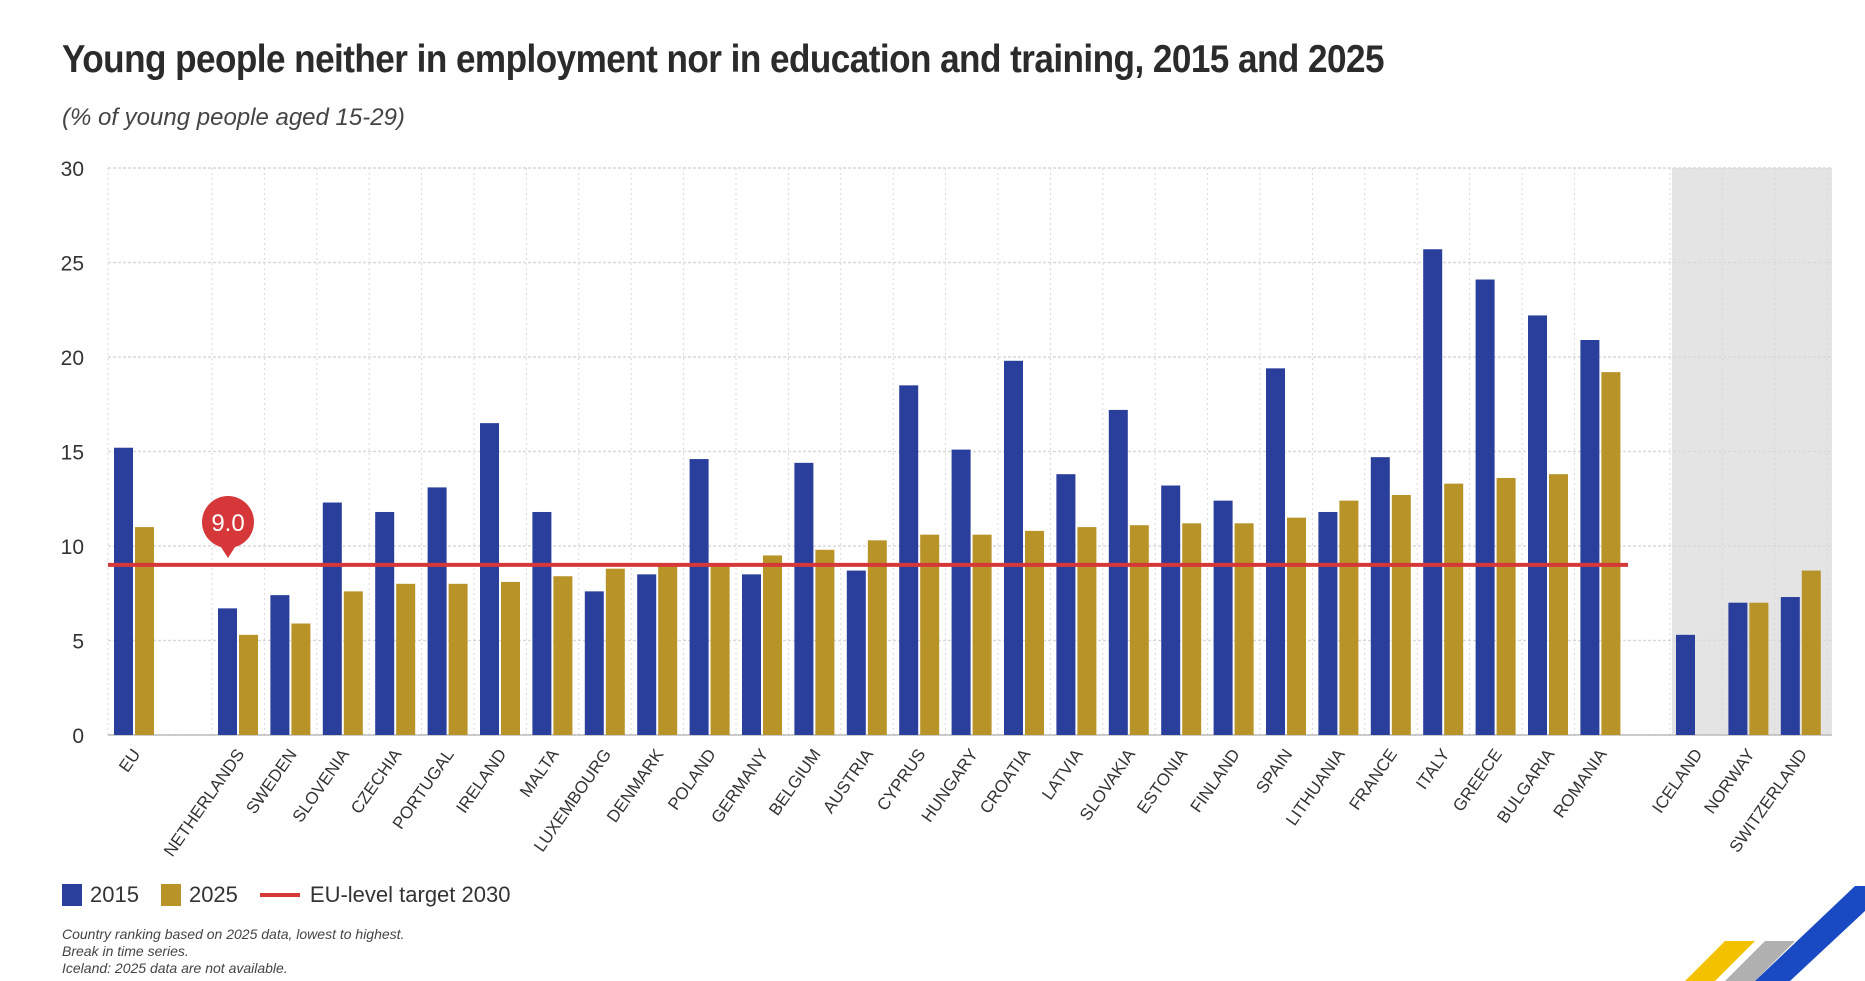 The height and width of the screenshot is (981, 1865). What do you see at coordinates (1790, 666) in the screenshot?
I see `bar-2015-switzerland` at bounding box center [1790, 666].